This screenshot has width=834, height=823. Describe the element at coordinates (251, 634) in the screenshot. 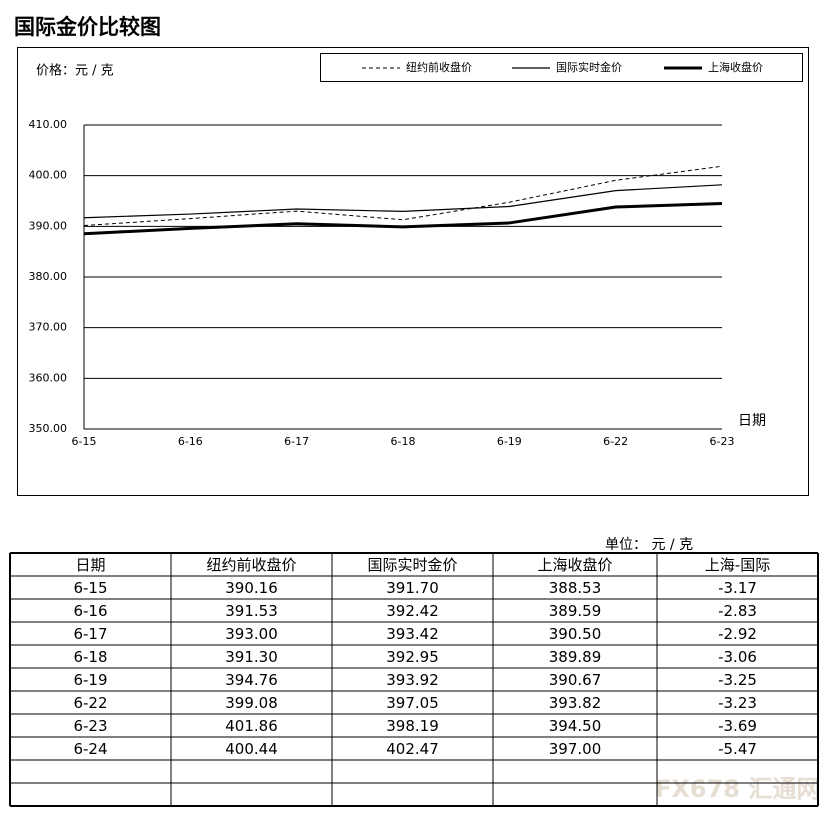

I see `table-cell: 393.00` at that location.